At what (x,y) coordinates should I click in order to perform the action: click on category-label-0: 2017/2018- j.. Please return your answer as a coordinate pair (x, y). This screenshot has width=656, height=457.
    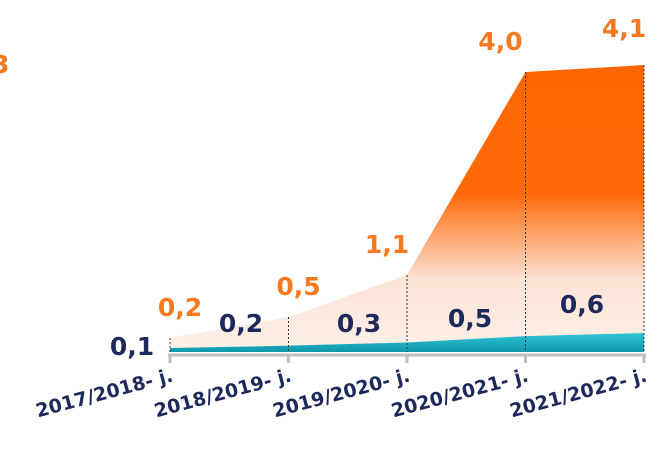
    Looking at the image, I should click on (104, 394).